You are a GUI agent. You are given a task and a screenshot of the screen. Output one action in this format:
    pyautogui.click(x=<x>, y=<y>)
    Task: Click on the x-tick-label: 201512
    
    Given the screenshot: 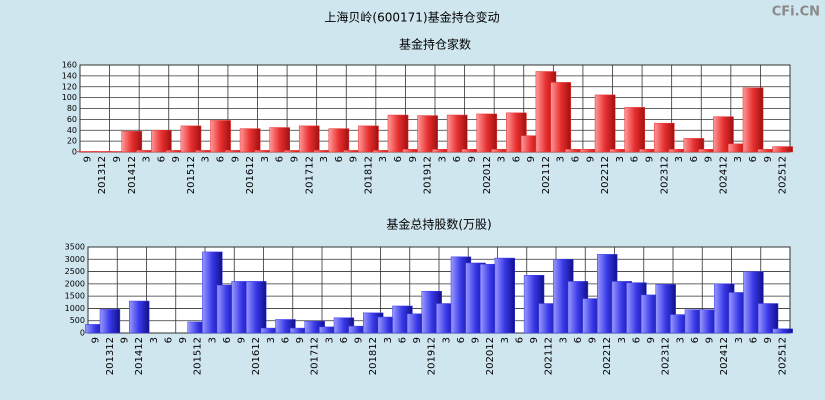 What is the action you would take?
    pyautogui.click(x=191, y=175)
    